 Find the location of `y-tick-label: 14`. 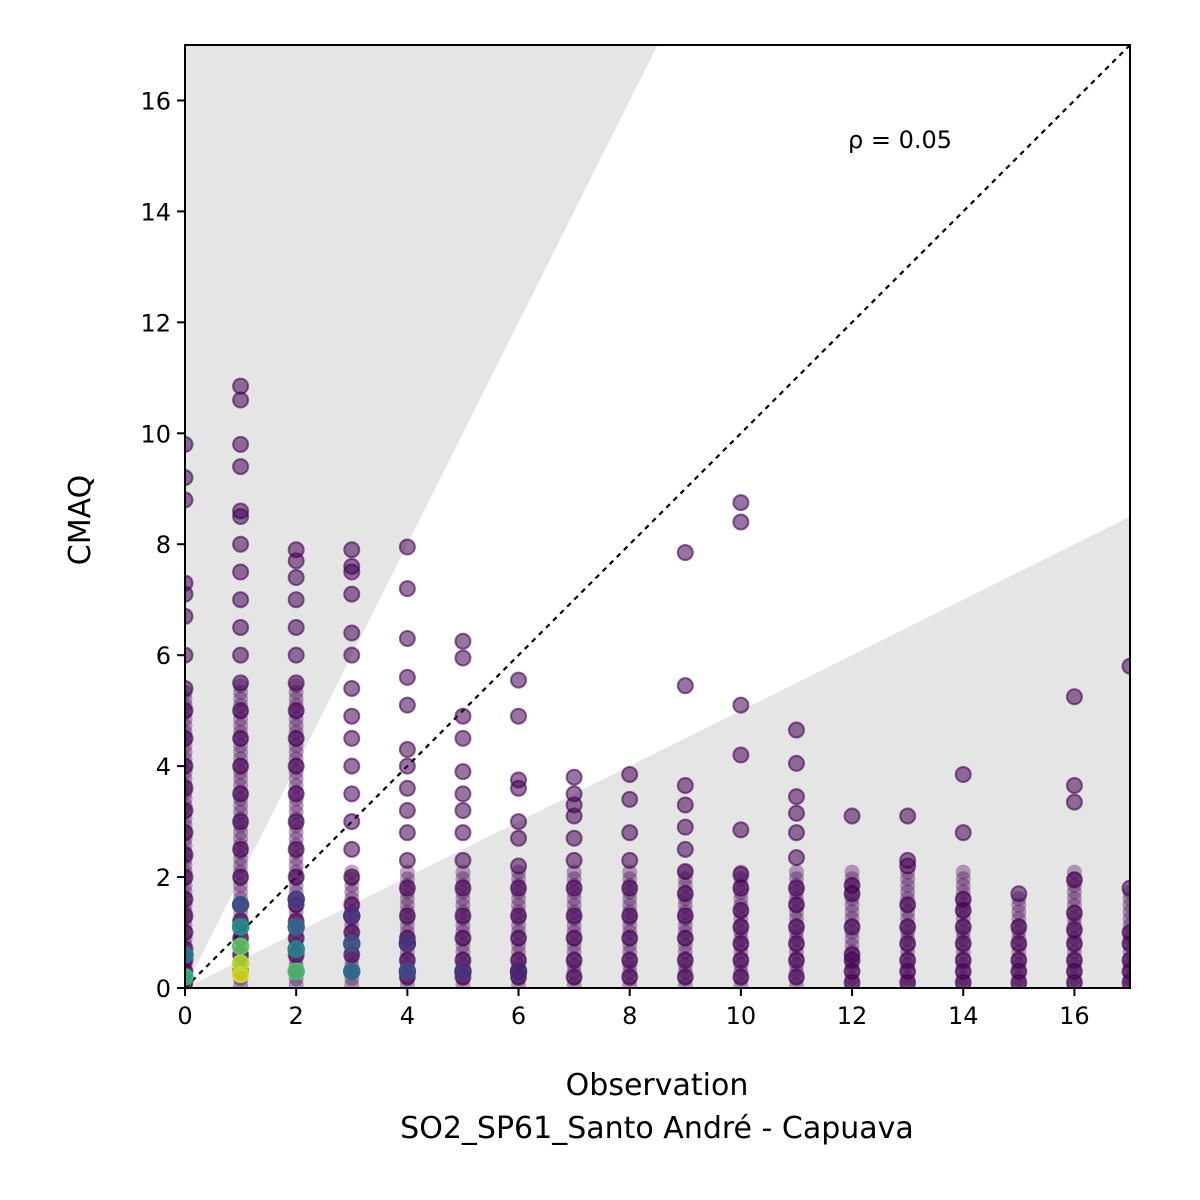

y-tick-label: 14 is located at coordinates (155, 212).